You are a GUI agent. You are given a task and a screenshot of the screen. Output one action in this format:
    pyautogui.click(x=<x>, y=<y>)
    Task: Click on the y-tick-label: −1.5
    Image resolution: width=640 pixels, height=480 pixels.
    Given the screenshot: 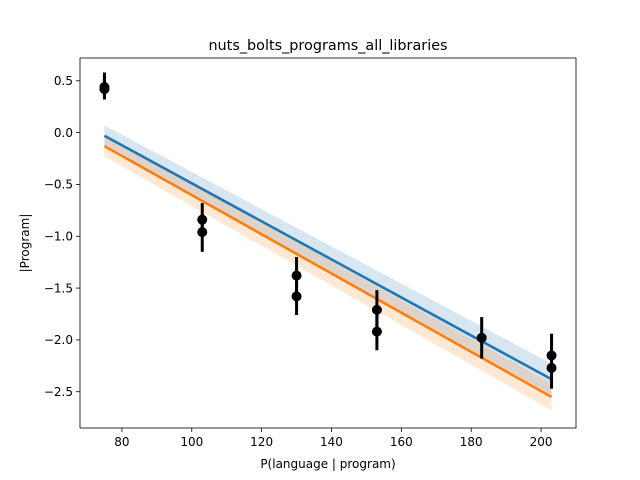 What is the action you would take?
    pyautogui.click(x=58, y=288)
    